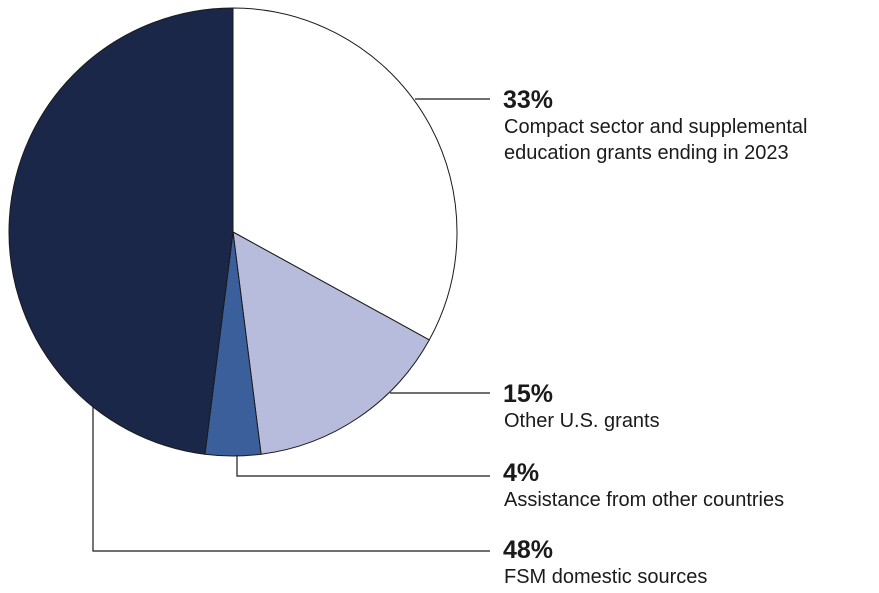 The image size is (879, 593). I want to click on slice-percent-label: 33%, so click(528, 100).